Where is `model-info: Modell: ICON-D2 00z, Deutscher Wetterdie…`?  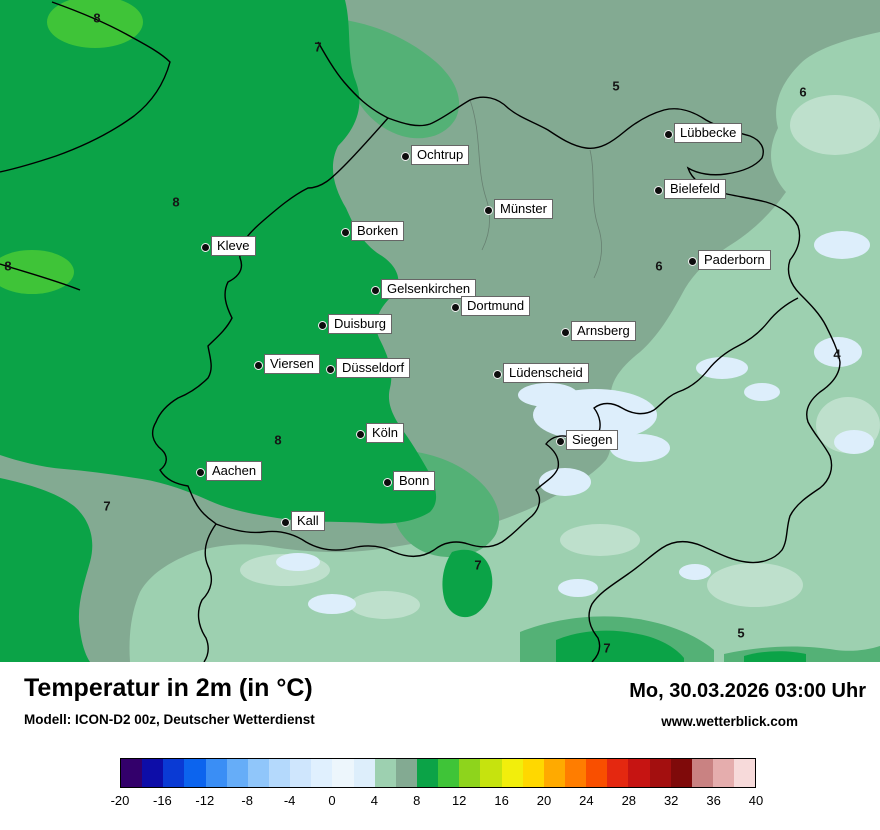
model-info: Modell: ICON-D2 00z, Deutscher Wetterdie… is located at coordinates (169, 719).